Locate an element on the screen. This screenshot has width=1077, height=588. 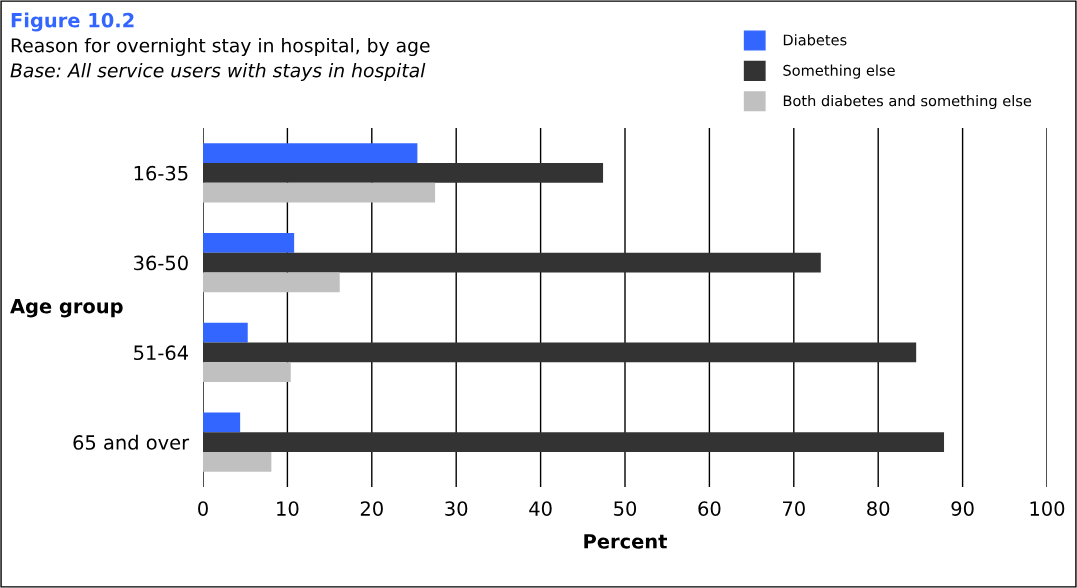
chart-title: Figure 10.2 is located at coordinates (72, 22).